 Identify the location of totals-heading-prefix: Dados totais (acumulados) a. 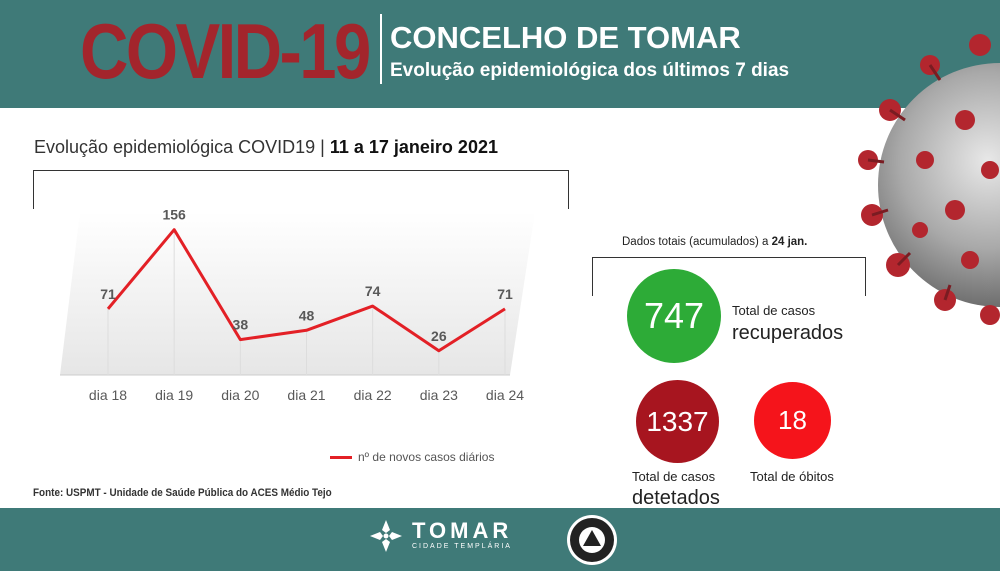
(697, 242).